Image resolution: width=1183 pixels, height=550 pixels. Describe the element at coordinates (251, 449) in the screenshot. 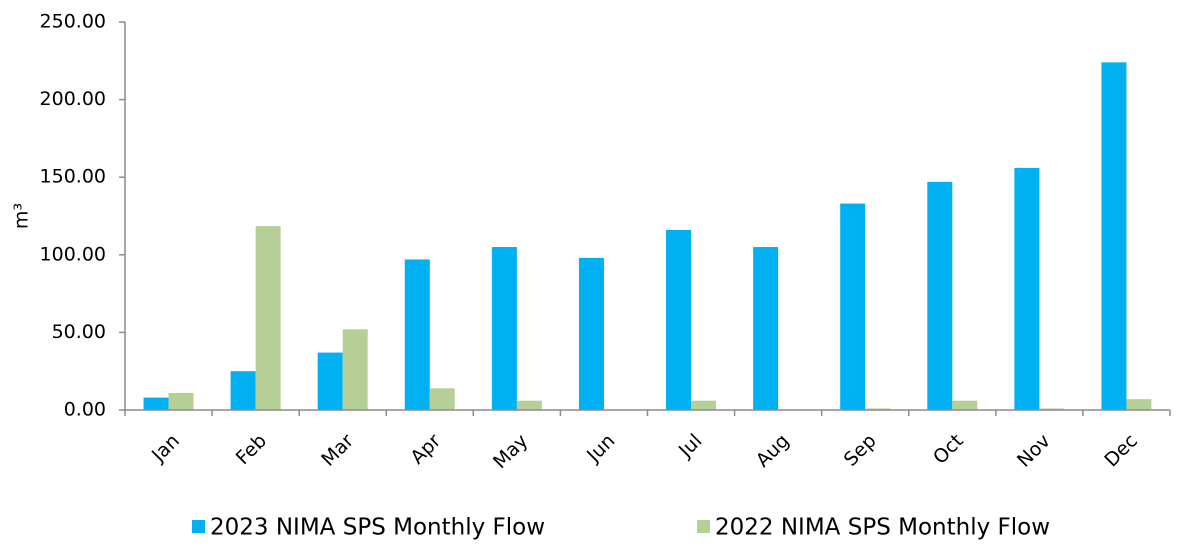

I see `x-tick-label: Feb` at that location.